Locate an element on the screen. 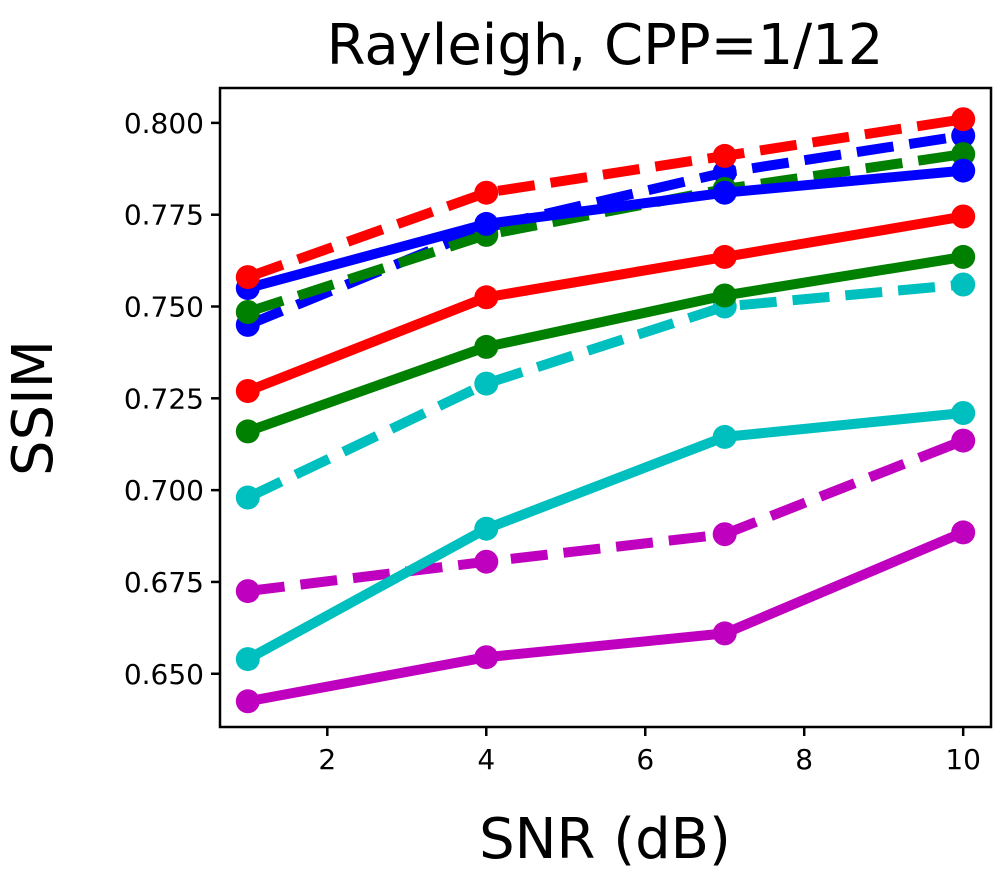 The height and width of the screenshot is (870, 998). series-line-blue-solid is located at coordinates (605, 229).